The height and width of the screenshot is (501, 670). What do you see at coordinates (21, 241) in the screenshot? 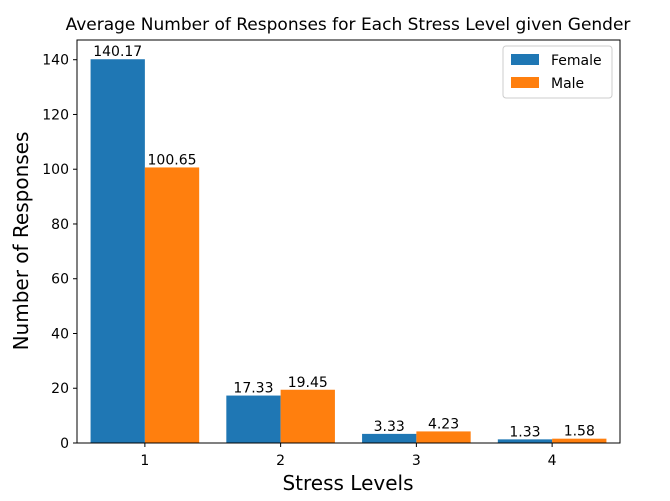
I see `y-axis-label: Number of Responses` at bounding box center [21, 241].